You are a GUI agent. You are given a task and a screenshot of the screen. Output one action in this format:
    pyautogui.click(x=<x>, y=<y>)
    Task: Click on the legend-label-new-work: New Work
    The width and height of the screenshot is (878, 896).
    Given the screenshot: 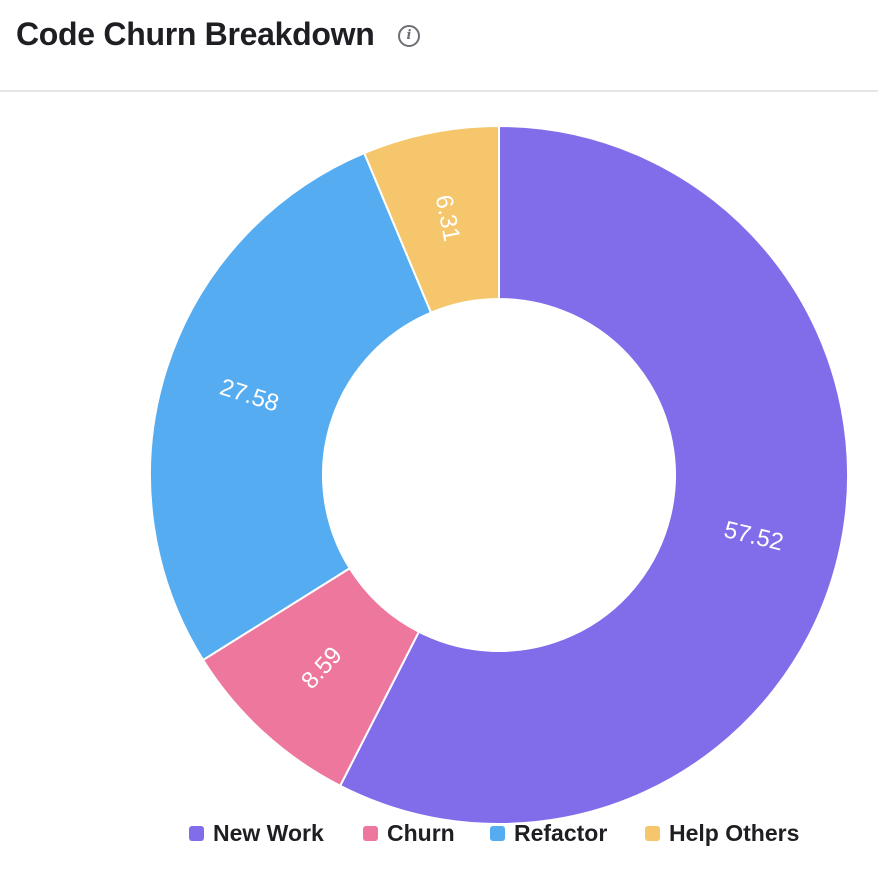 What is the action you would take?
    pyautogui.click(x=268, y=833)
    